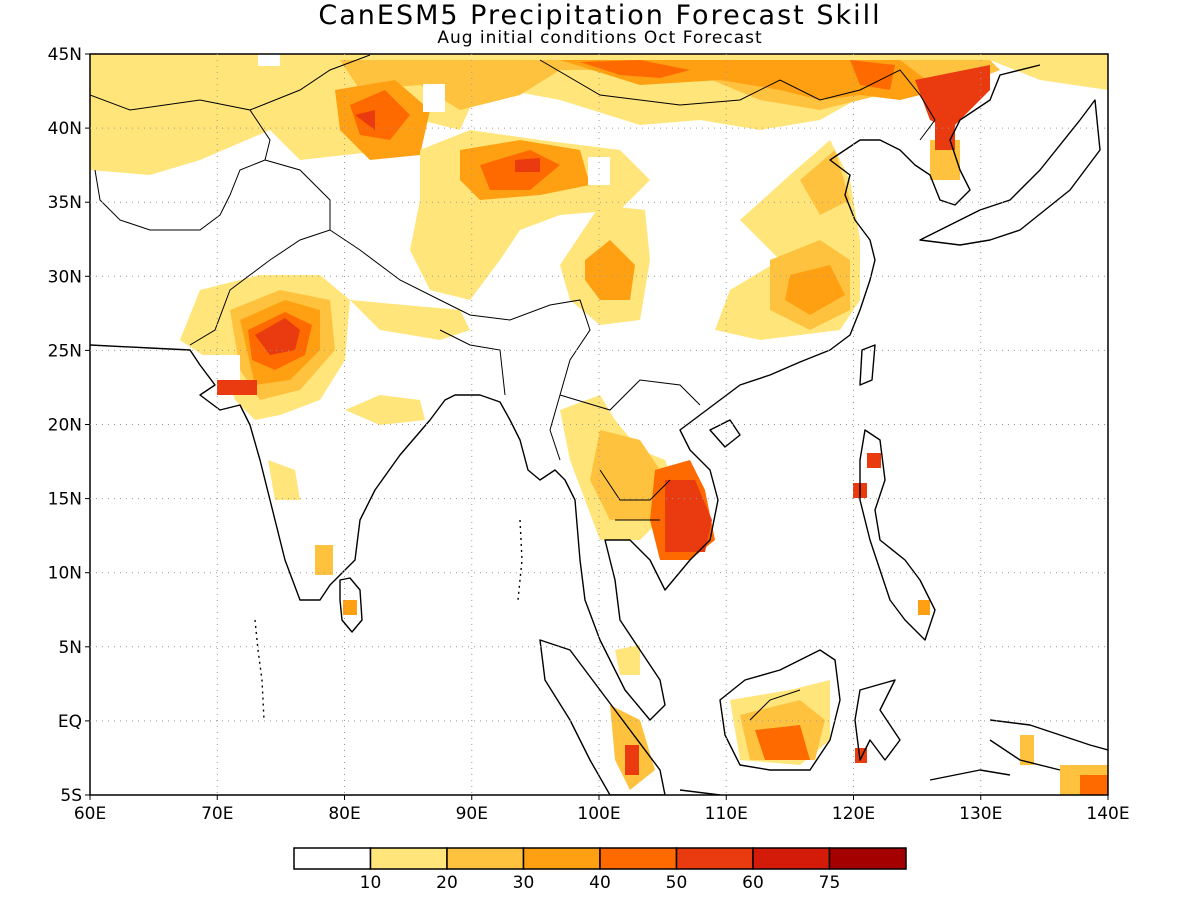 The width and height of the screenshot is (1200, 900). Describe the element at coordinates (598, 814) in the screenshot. I see `lon-tick-label: 100E` at that location.